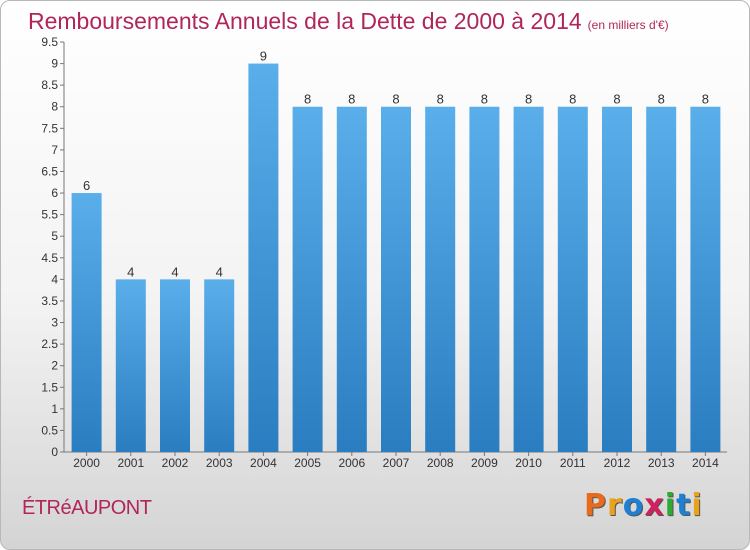 This screenshot has width=750, height=550. Describe the element at coordinates (484, 463) in the screenshot. I see `x-tick-label: 2009` at that location.